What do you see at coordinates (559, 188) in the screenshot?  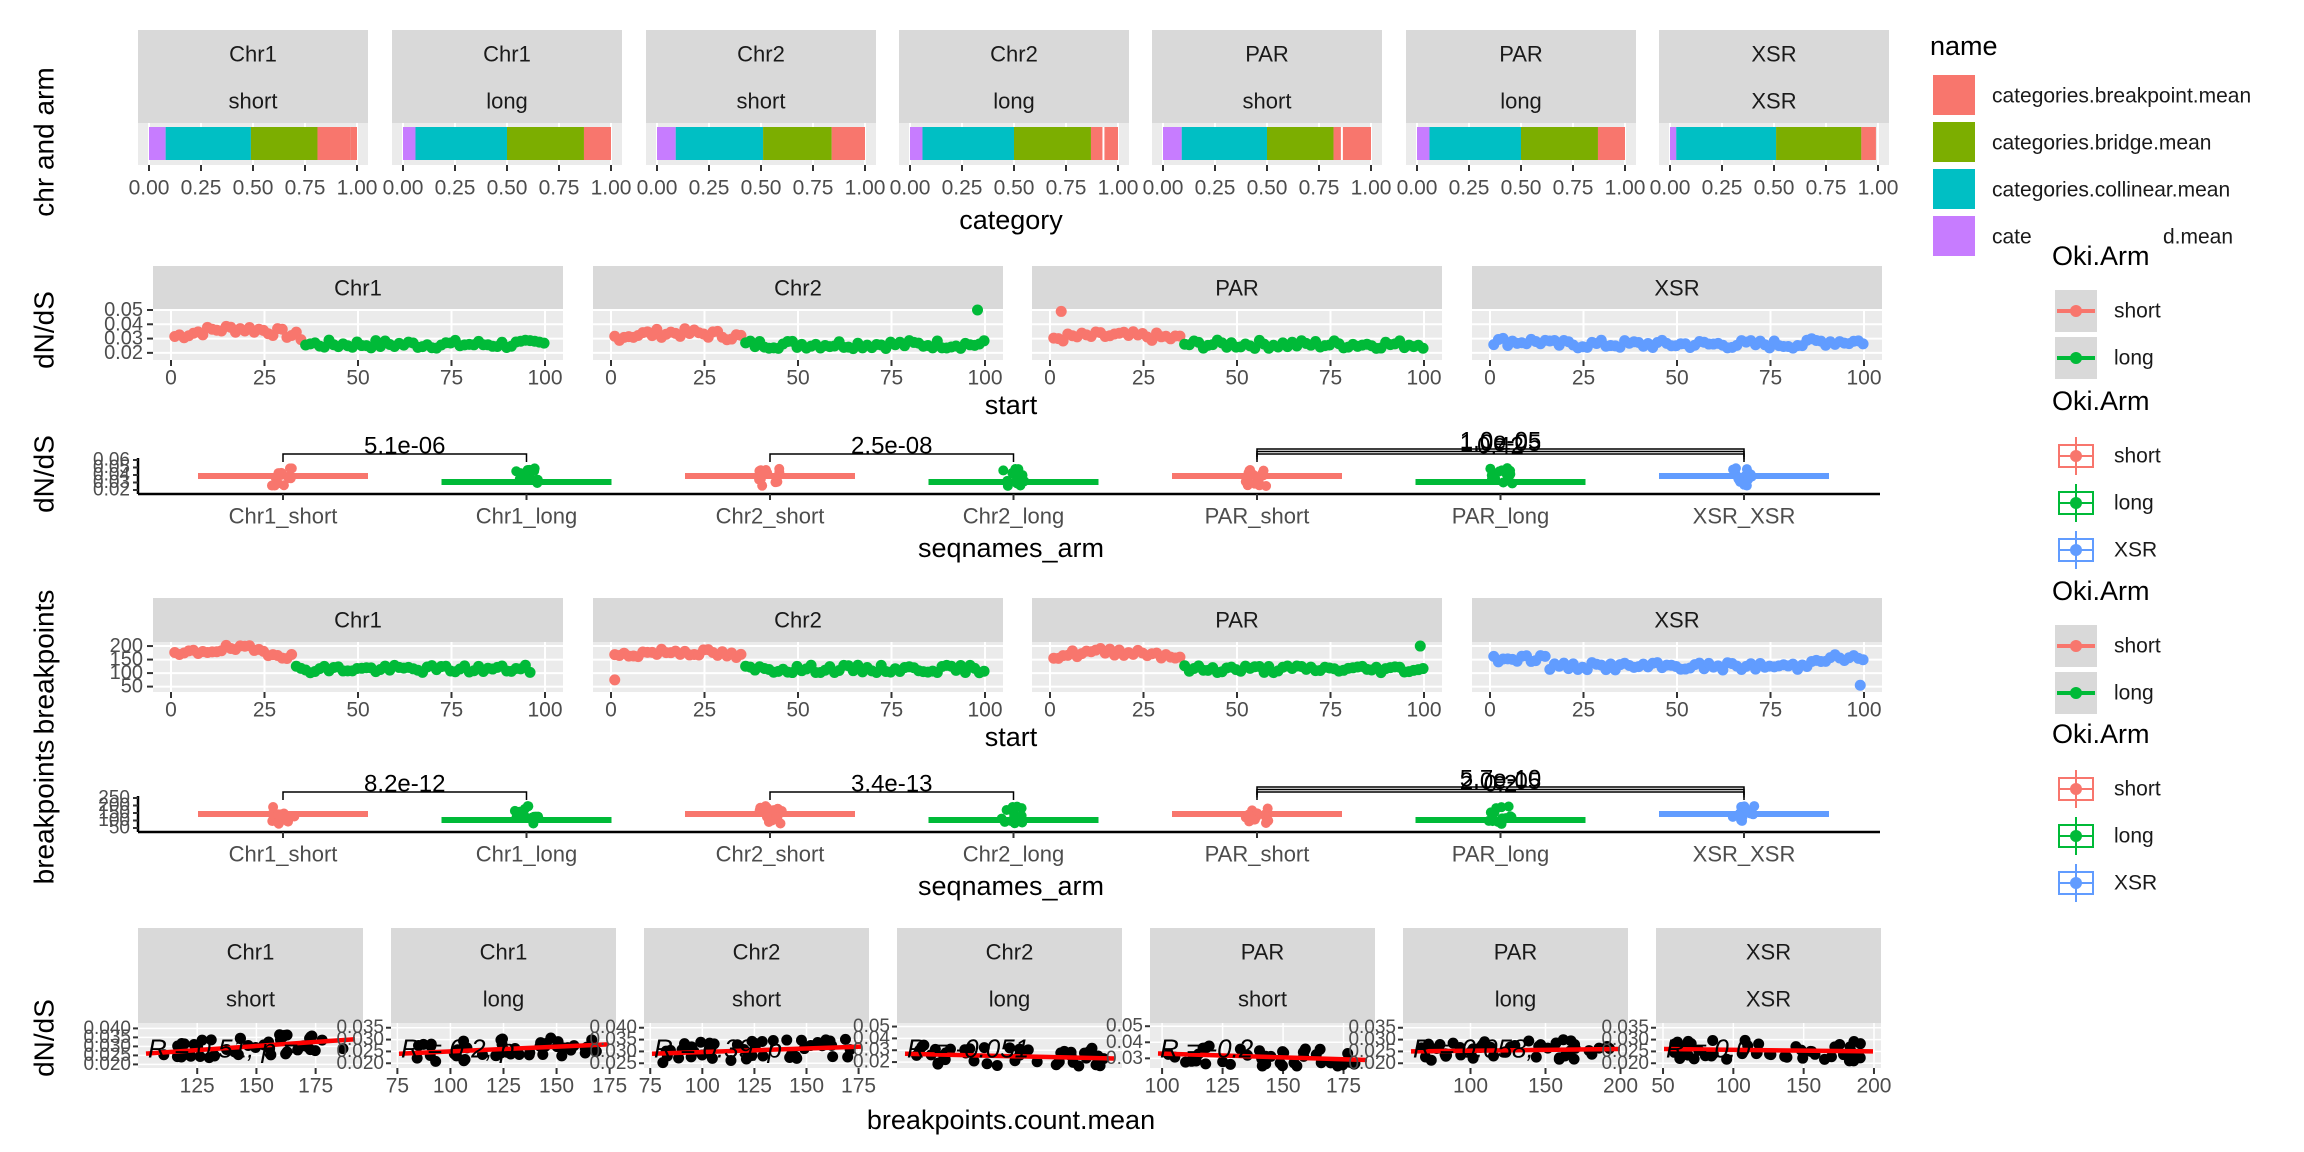 I see `x-tick-label: 0.75` at bounding box center [559, 188].